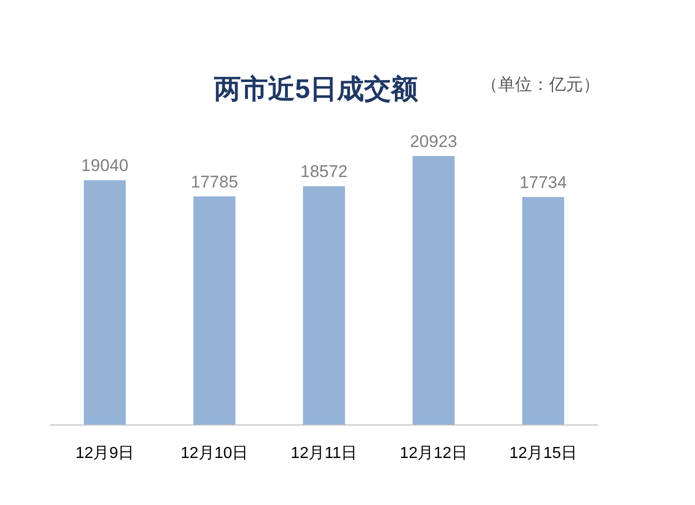  What do you see at coordinates (540, 84) in the screenshot?
I see `chart-subtitle: （单位：亿元）` at bounding box center [540, 84].